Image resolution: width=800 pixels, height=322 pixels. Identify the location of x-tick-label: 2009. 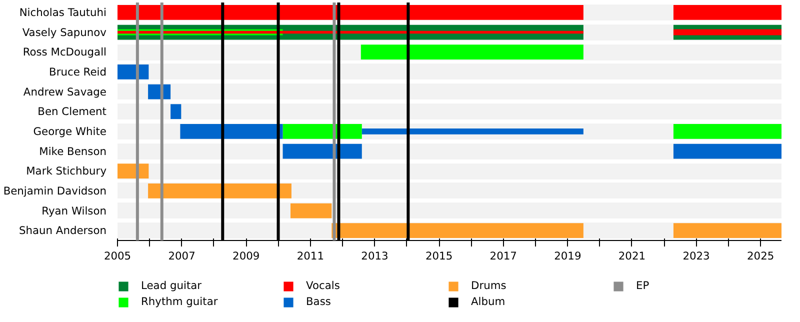
(246, 256).